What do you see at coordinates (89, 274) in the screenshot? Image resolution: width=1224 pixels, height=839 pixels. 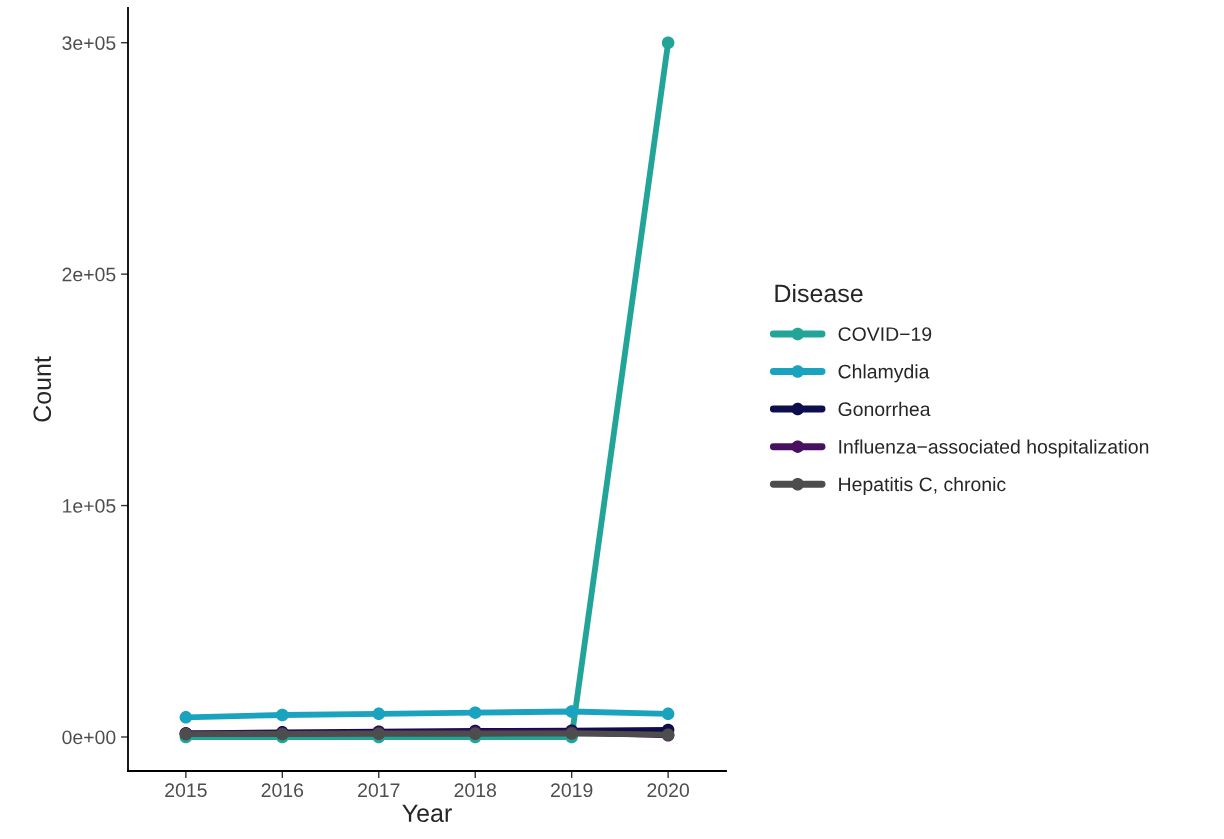 I see `y-tick-label: 2e+05` at bounding box center [89, 274].